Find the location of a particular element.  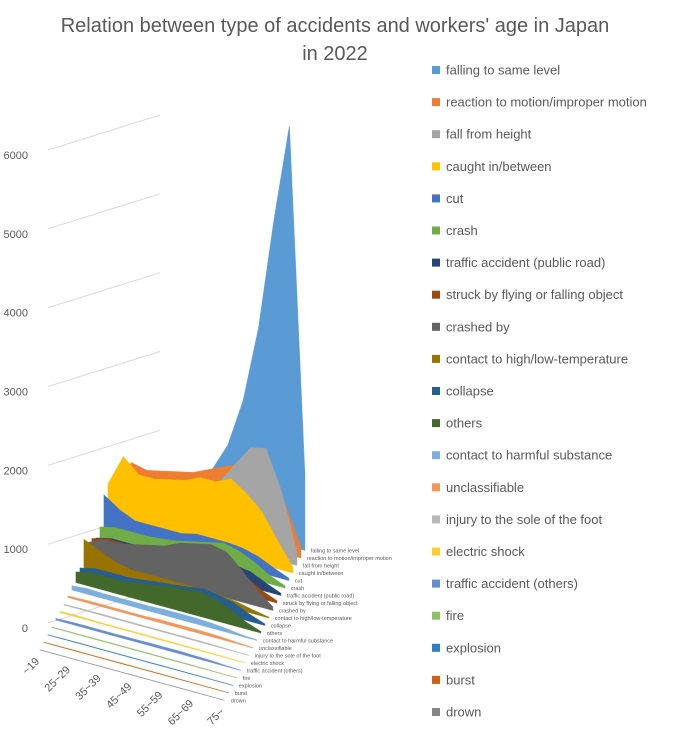

legend-label: reaction to motion/improper motion is located at coordinates (546, 102).